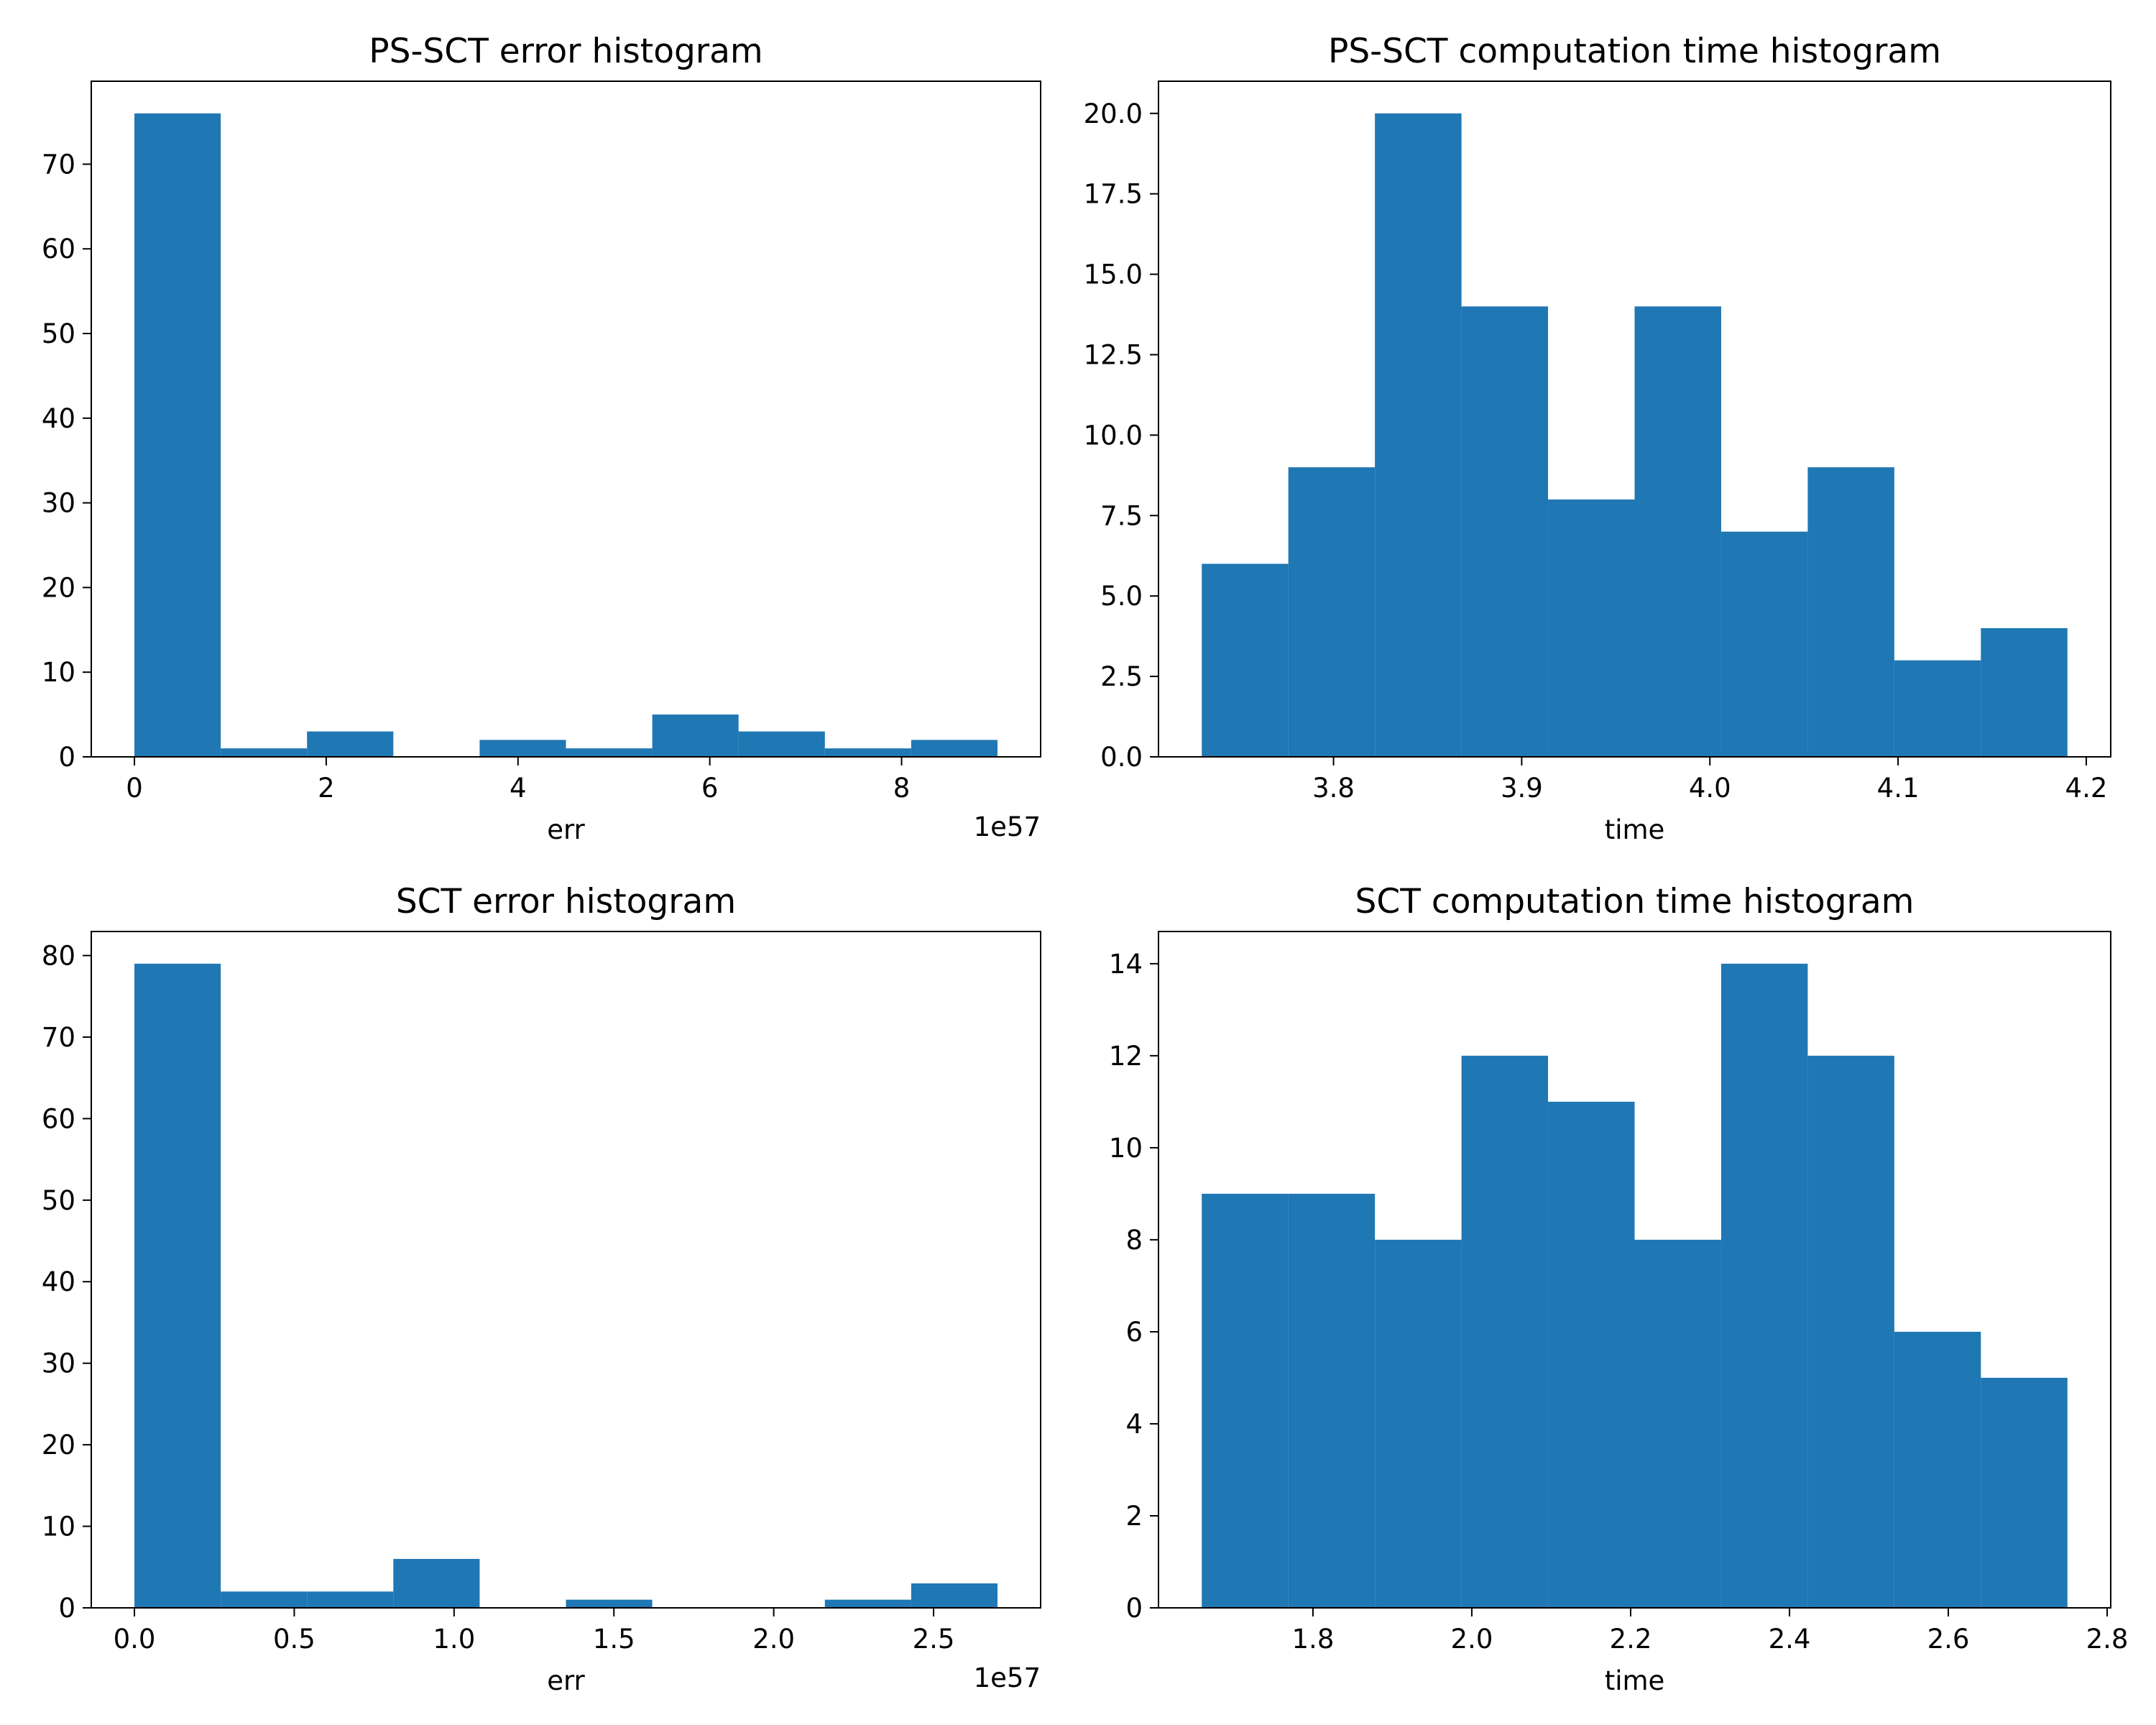  What do you see at coordinates (294, 1639) in the screenshot?
I see `x-tick-label: 0.5` at bounding box center [294, 1639].